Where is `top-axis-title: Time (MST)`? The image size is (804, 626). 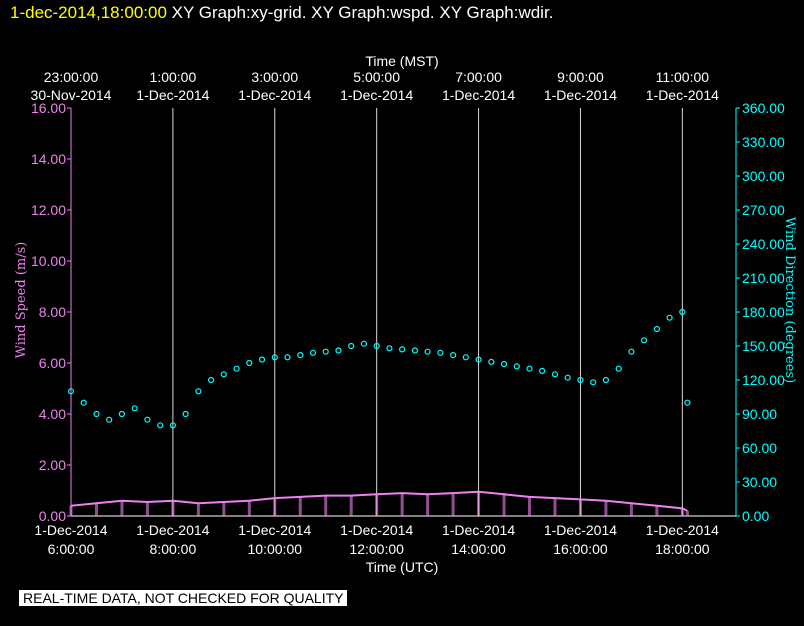 top-axis-title: Time (MST) is located at coordinates (401, 61).